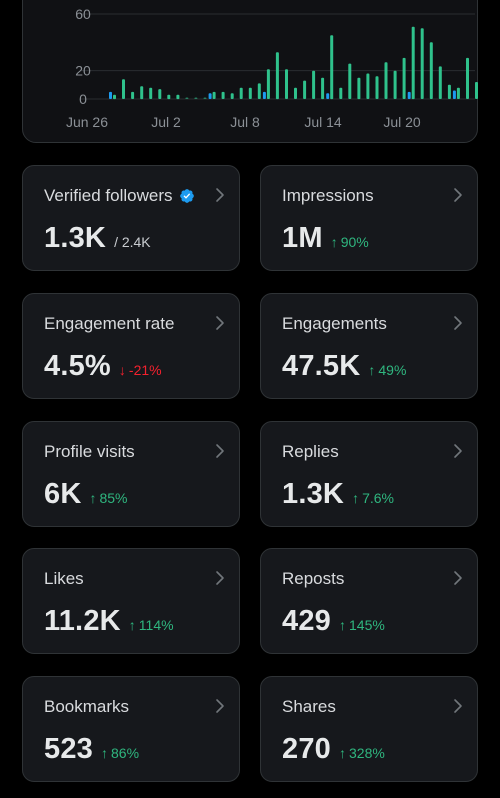  What do you see at coordinates (369, 601) in the screenshot?
I see `metric-card-reposts: Reposts 429 ↑ 145%` at bounding box center [369, 601].